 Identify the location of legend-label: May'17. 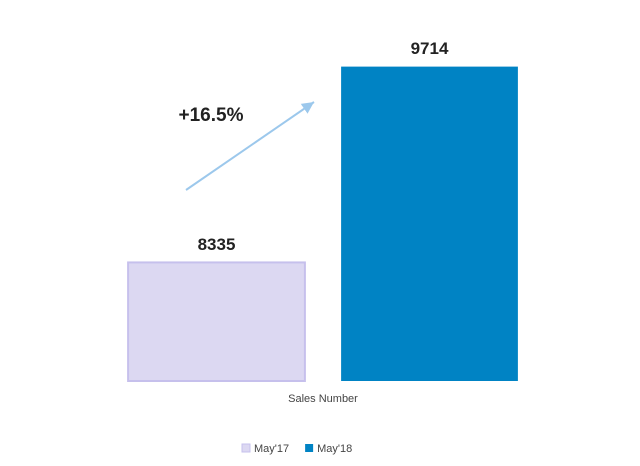
(271, 449).